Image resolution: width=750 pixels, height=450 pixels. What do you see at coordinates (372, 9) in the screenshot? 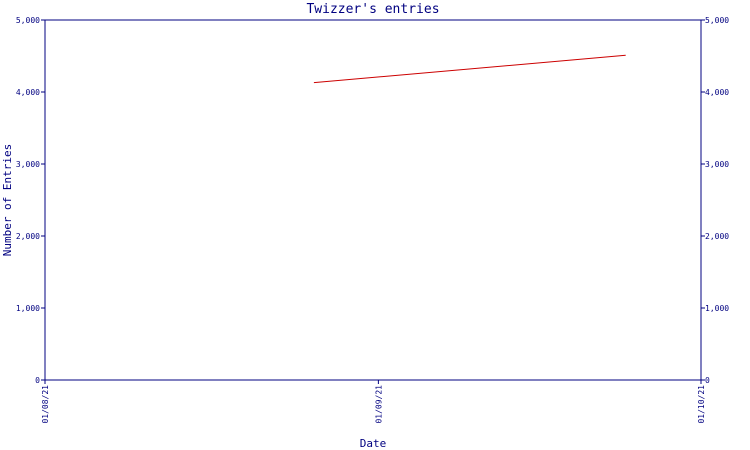
I see `chart-title: Twizzer's entries` at bounding box center [372, 9].